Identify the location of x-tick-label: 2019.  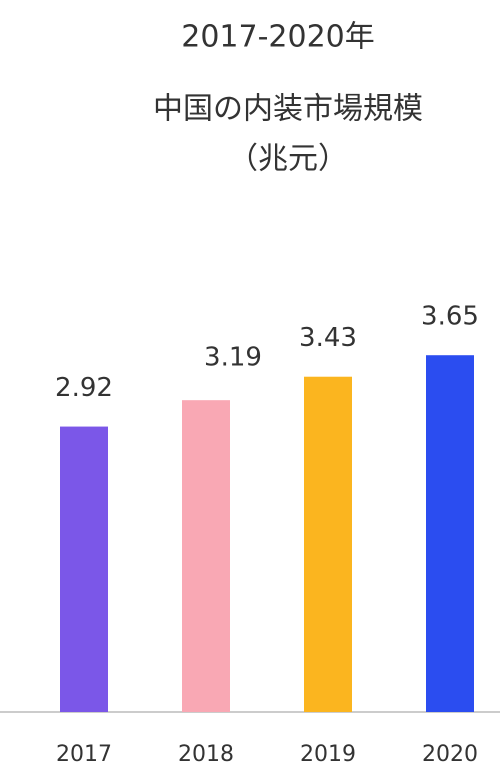
(328, 754).